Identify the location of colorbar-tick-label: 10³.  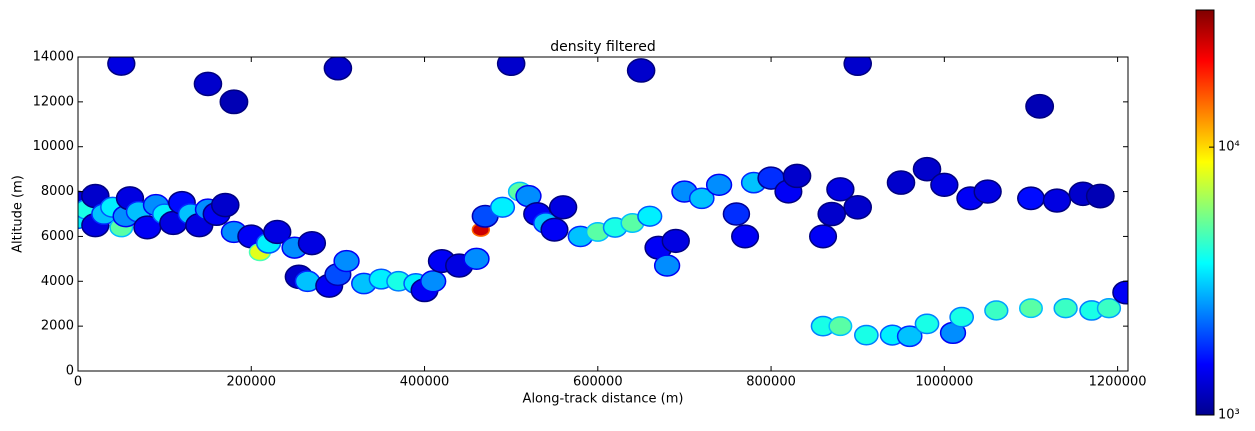
(1229, 415).